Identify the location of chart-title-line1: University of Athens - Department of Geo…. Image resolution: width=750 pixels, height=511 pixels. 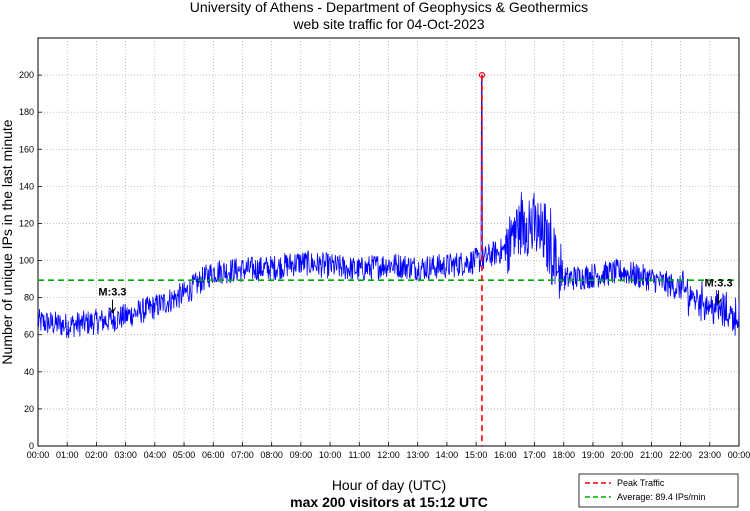
(389, 7).